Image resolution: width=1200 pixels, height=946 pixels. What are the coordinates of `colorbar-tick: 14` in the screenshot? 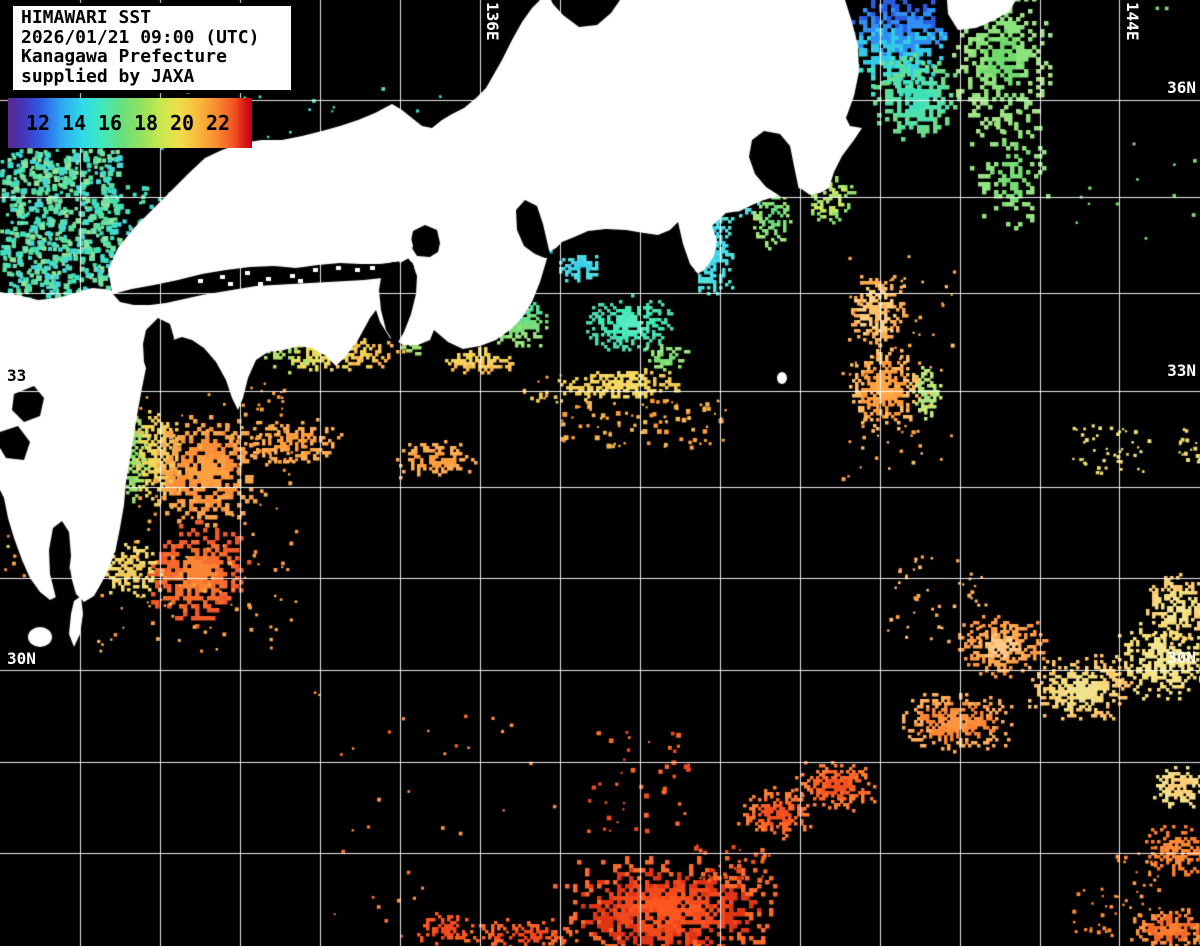 It's located at (74, 123).